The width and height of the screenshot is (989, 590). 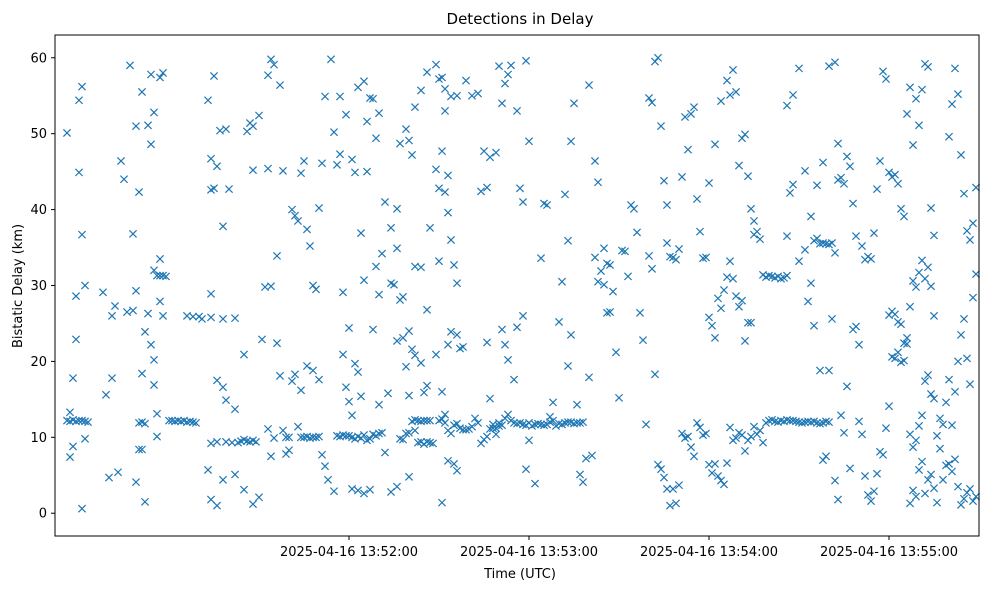 What do you see at coordinates (38, 210) in the screenshot?
I see `y-tick-label: 40` at bounding box center [38, 210].